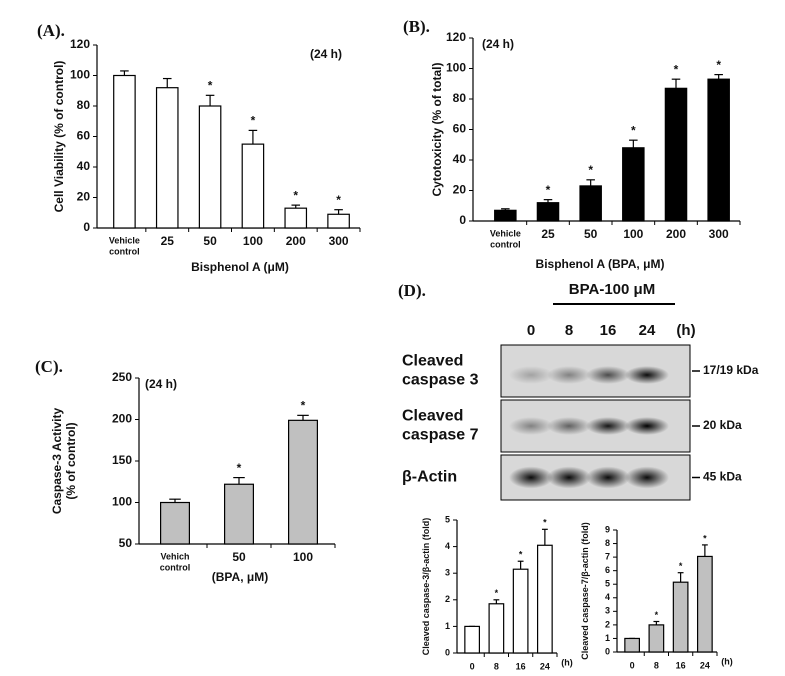 The image size is (785, 676). I want to click on panel-label: (B)., so click(416, 26).